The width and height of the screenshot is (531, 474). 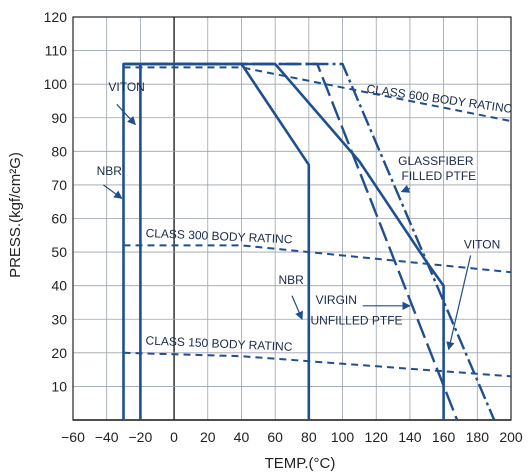 I want to click on y-tick-label: 40, so click(x=59, y=286).